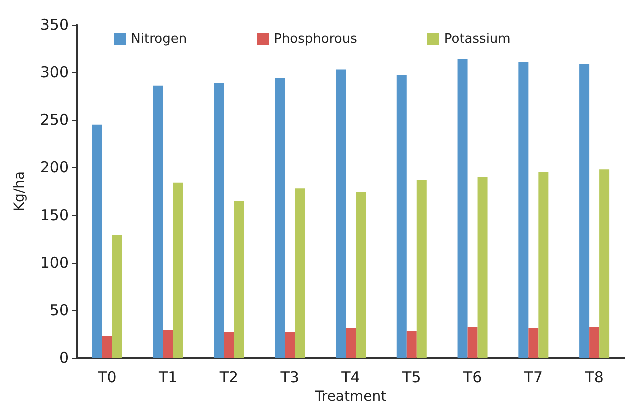 Image resolution: width=625 pixels, height=412 pixels. I want to click on y-tick-label: 200, so click(54, 167).